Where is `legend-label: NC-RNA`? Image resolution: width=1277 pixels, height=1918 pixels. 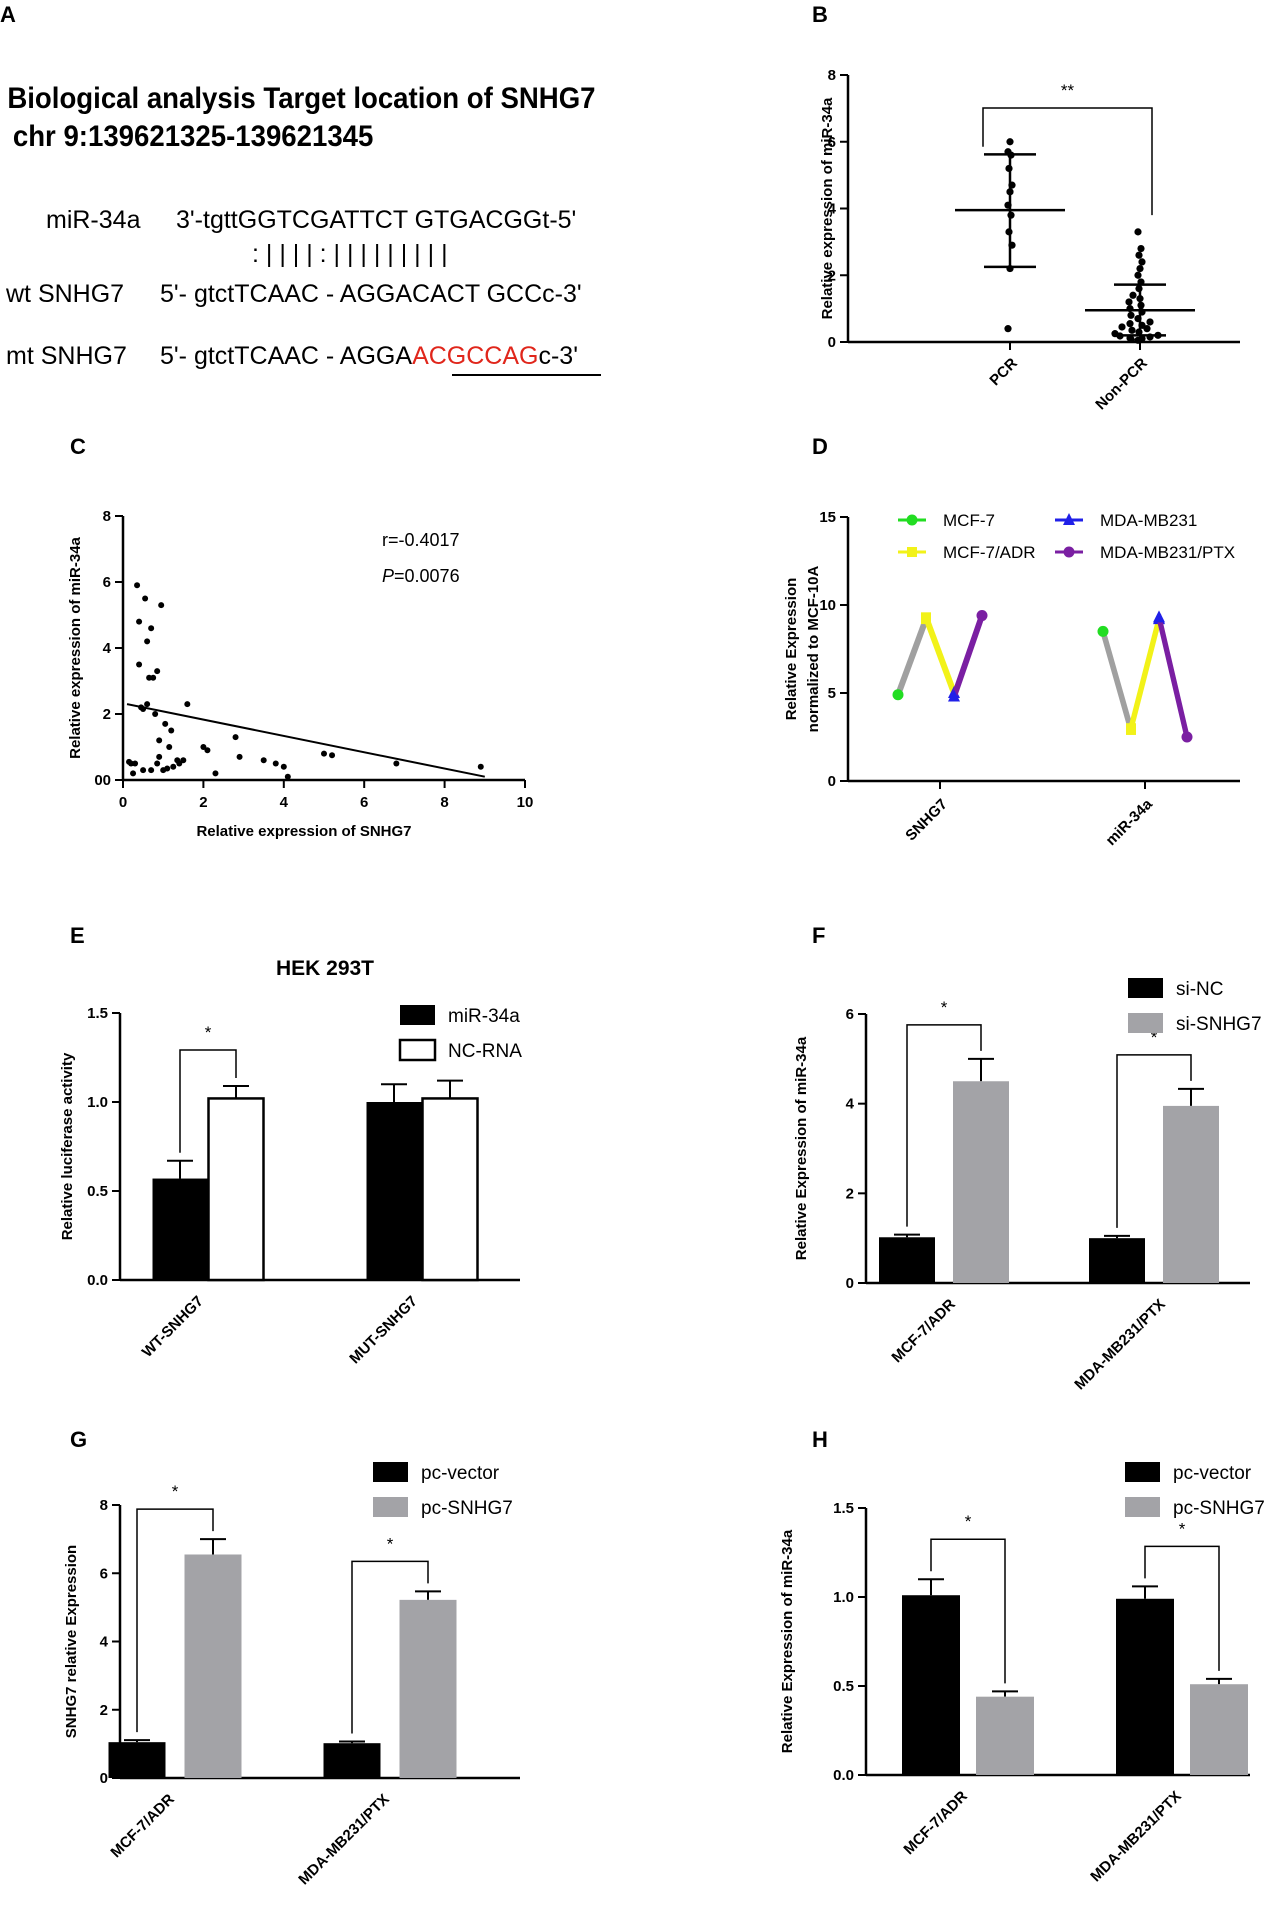
legend-label: NC-RNA is located at coordinates (485, 1051).